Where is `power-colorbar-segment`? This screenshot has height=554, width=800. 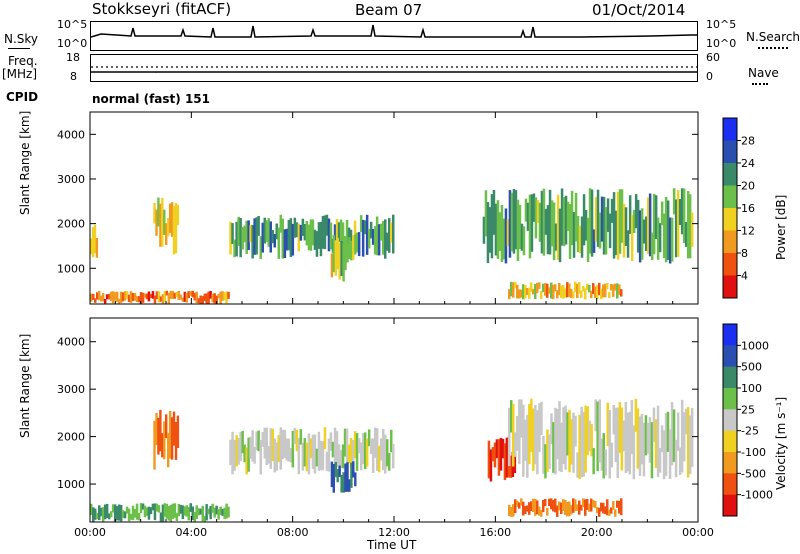 power-colorbar-segment is located at coordinates (730, 197).